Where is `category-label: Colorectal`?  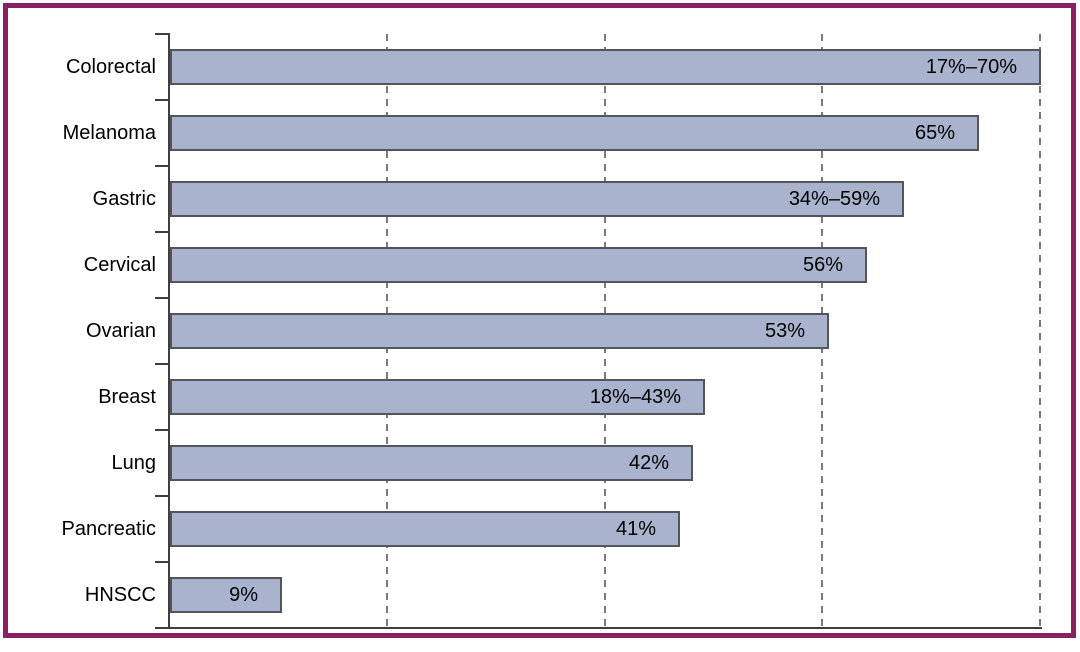
category-label: Colorectal is located at coordinates (110, 67).